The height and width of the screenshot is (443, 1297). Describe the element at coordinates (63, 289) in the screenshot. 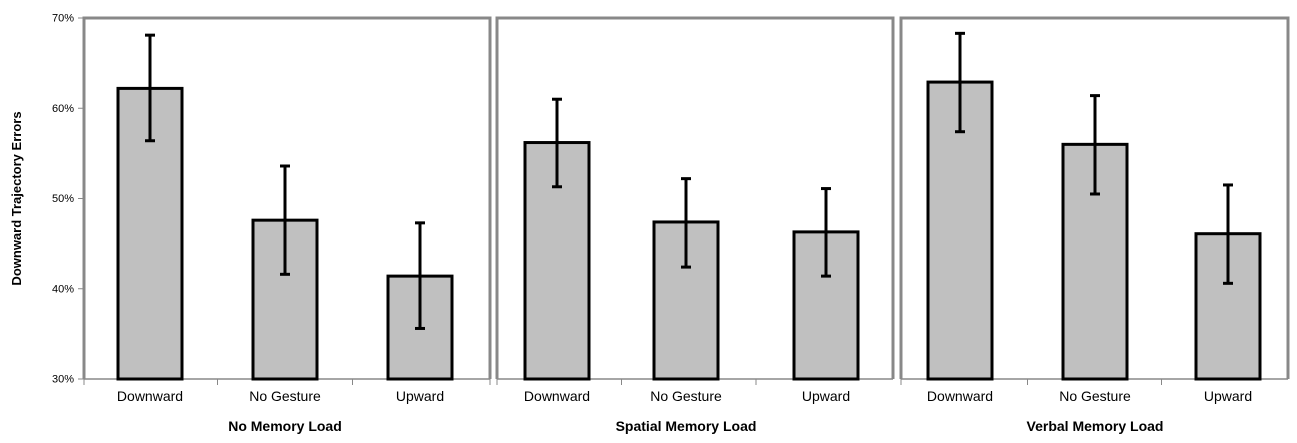

I see `y-tick-label: 40%` at that location.